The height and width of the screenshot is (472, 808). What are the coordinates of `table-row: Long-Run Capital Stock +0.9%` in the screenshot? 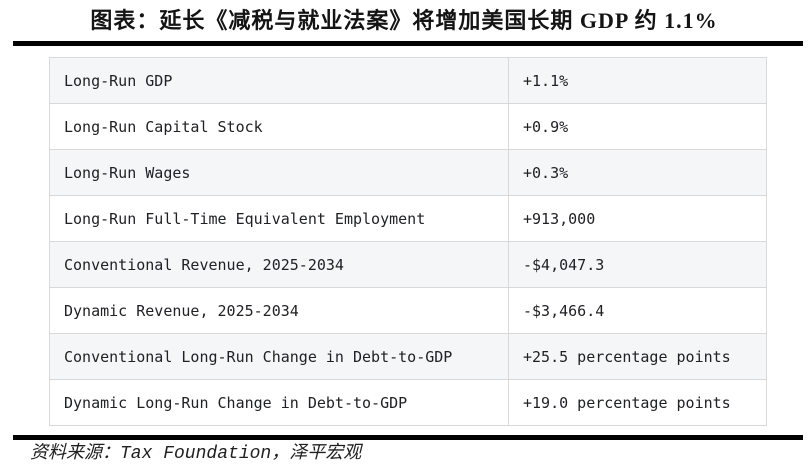 It's located at (408, 126).